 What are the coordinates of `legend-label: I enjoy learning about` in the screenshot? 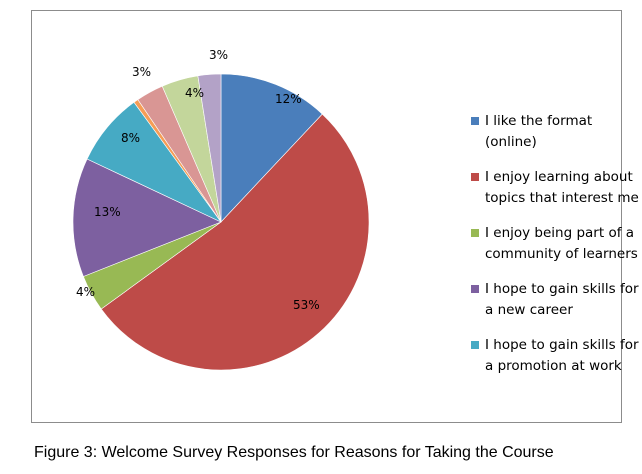 It's located at (559, 177).